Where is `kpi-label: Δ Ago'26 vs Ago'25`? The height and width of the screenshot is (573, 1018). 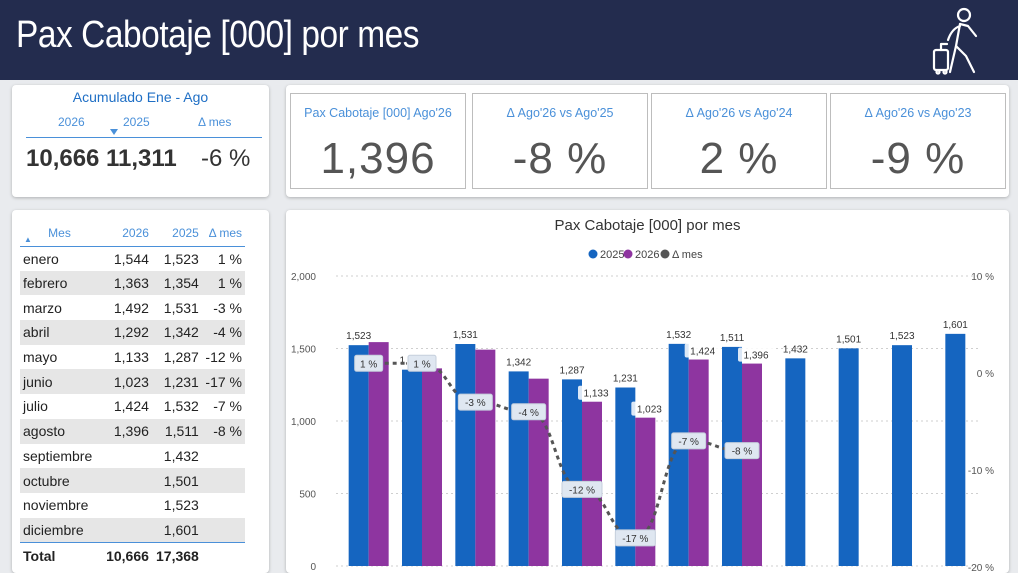 kpi-label: Δ Ago'26 vs Ago'25 is located at coordinates (560, 113).